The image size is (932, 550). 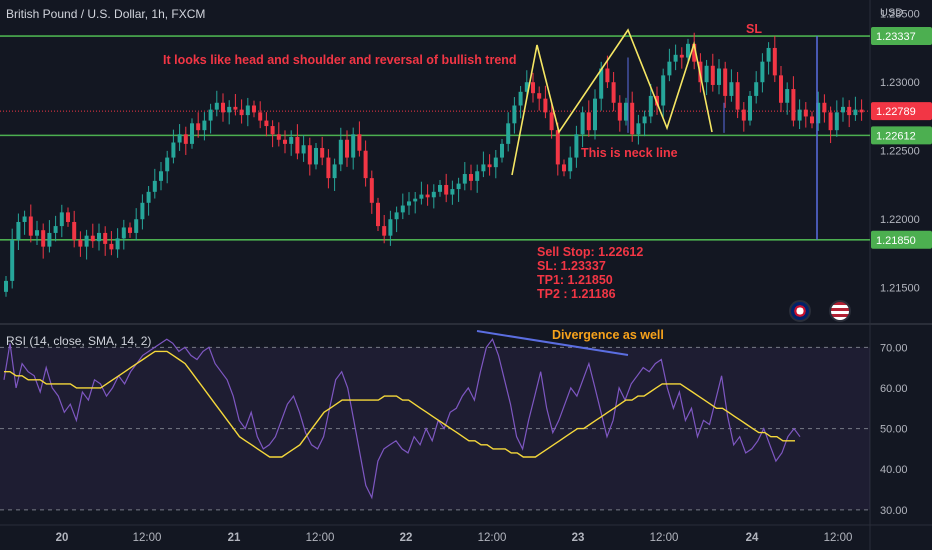 What do you see at coordinates (900, 83) in the screenshot?
I see `price-tick-label: 1.23000` at bounding box center [900, 83].